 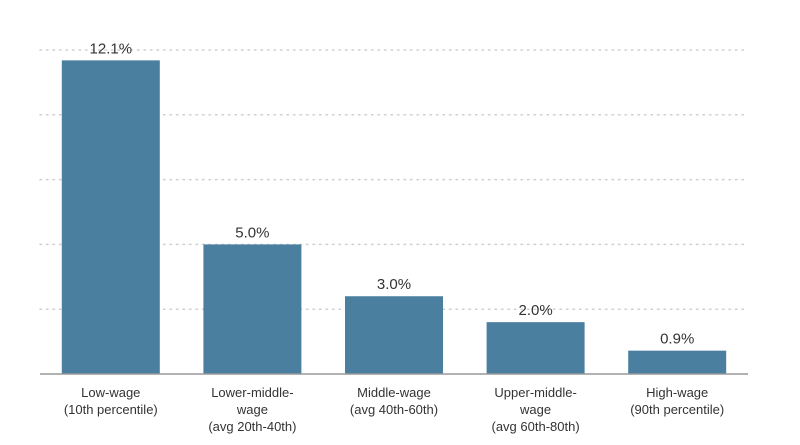 What do you see at coordinates (111, 48) in the screenshot?
I see `data-label: 12.1%` at bounding box center [111, 48].